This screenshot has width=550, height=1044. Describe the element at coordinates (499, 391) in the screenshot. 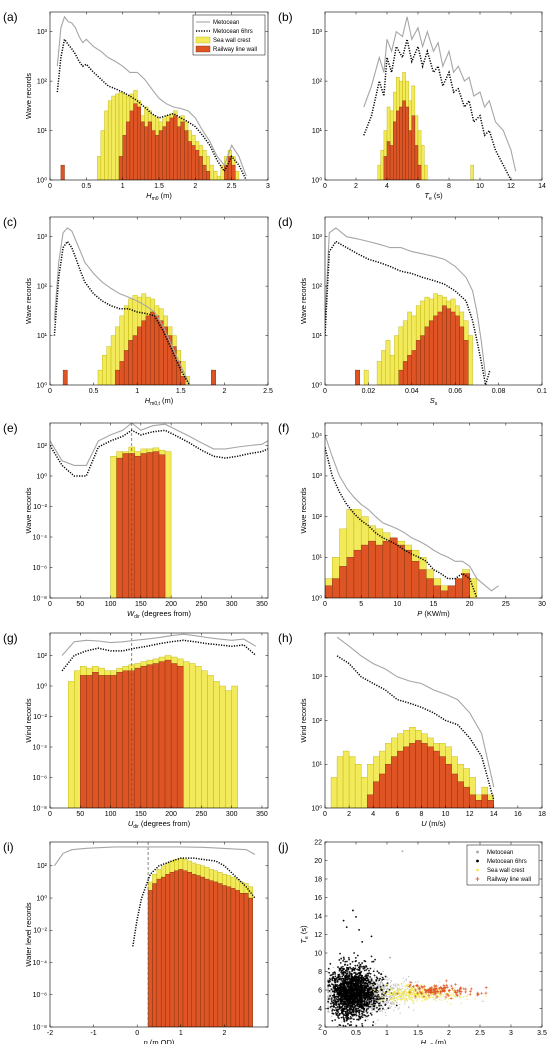

I see `x-tick-label: 0.08` at that location.